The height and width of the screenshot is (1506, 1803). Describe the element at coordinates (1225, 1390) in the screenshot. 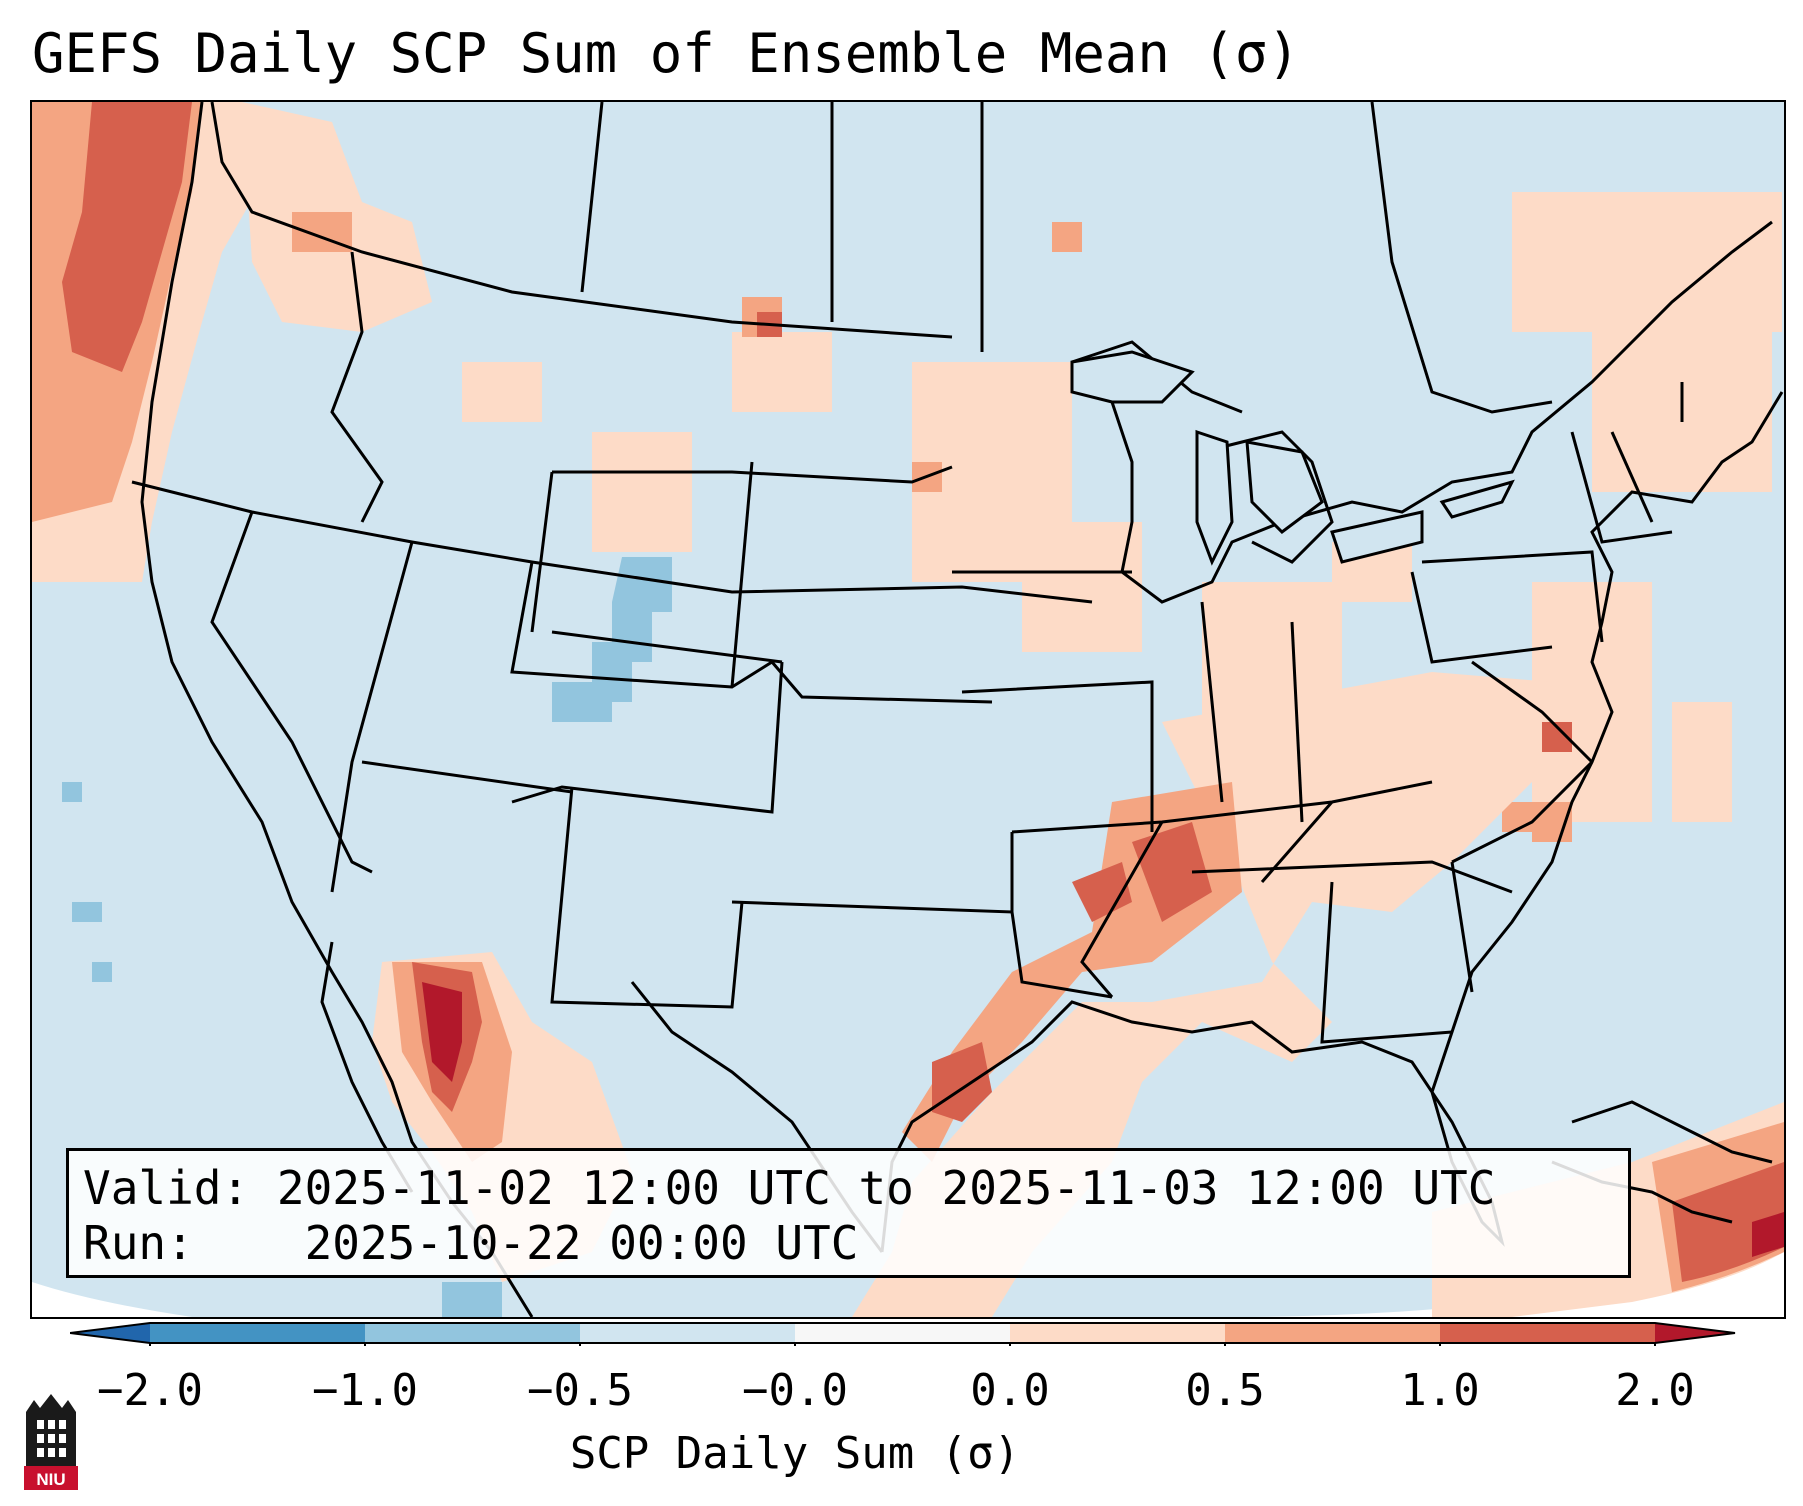

I see `colorbar-tick-label: 0.5` at that location.